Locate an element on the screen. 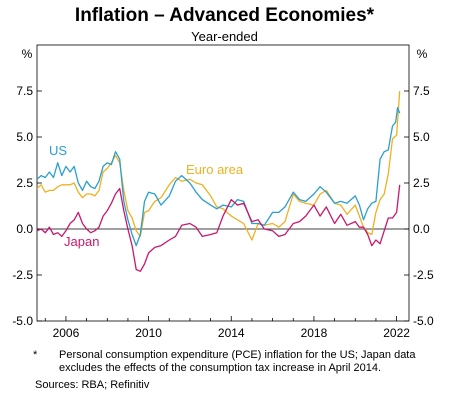 This screenshot has height=412, width=449. chart-subtitle: Year-ended is located at coordinates (224, 36).